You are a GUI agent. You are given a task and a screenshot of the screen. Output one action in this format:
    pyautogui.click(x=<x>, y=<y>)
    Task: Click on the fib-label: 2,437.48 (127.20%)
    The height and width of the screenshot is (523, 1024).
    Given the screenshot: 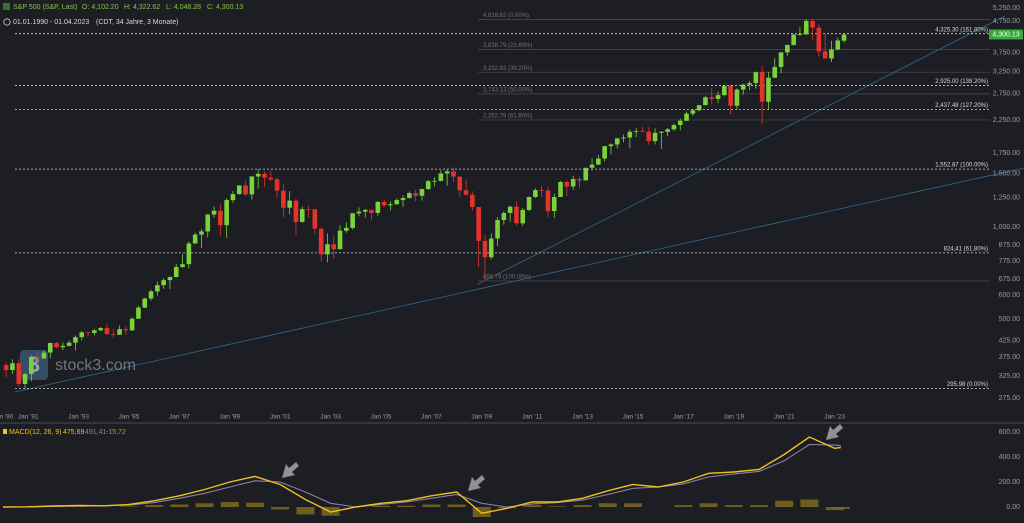 What is the action you would take?
    pyautogui.click(x=961, y=106)
    